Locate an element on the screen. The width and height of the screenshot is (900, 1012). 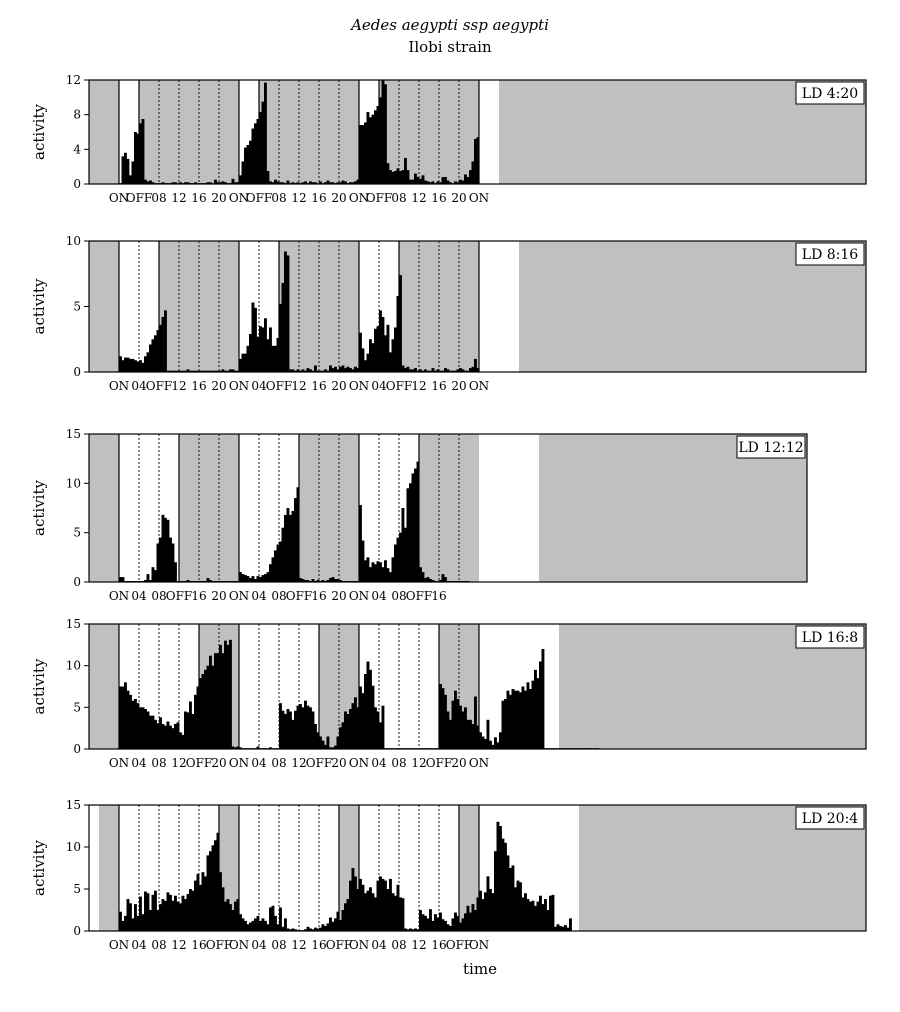
y-axis-label: activity is located at coordinates (39, 132).